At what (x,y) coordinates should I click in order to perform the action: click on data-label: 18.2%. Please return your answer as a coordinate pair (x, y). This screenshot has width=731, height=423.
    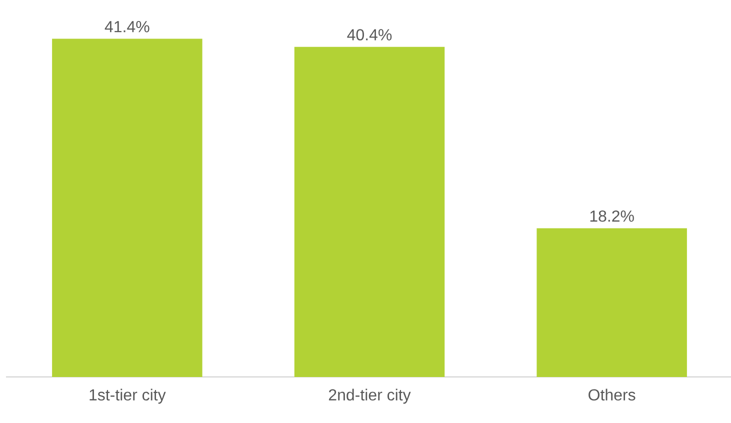
    Looking at the image, I should click on (612, 216).